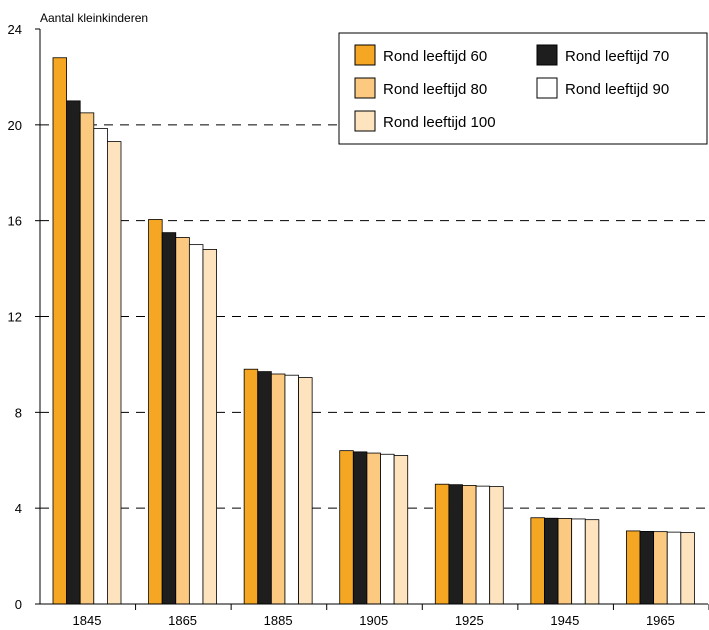 Image resolution: width=709 pixels, height=630 pixels. Describe the element at coordinates (182, 620) in the screenshot. I see `x-tick-label: 1865` at that location.